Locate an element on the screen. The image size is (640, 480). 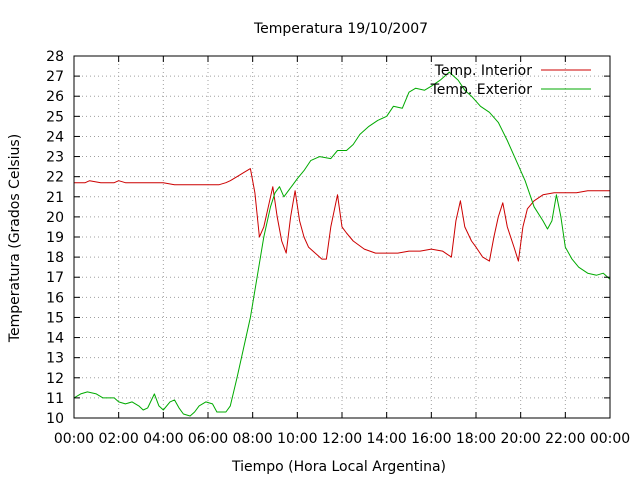
y-tick-label: 13 is located at coordinates (55, 359).